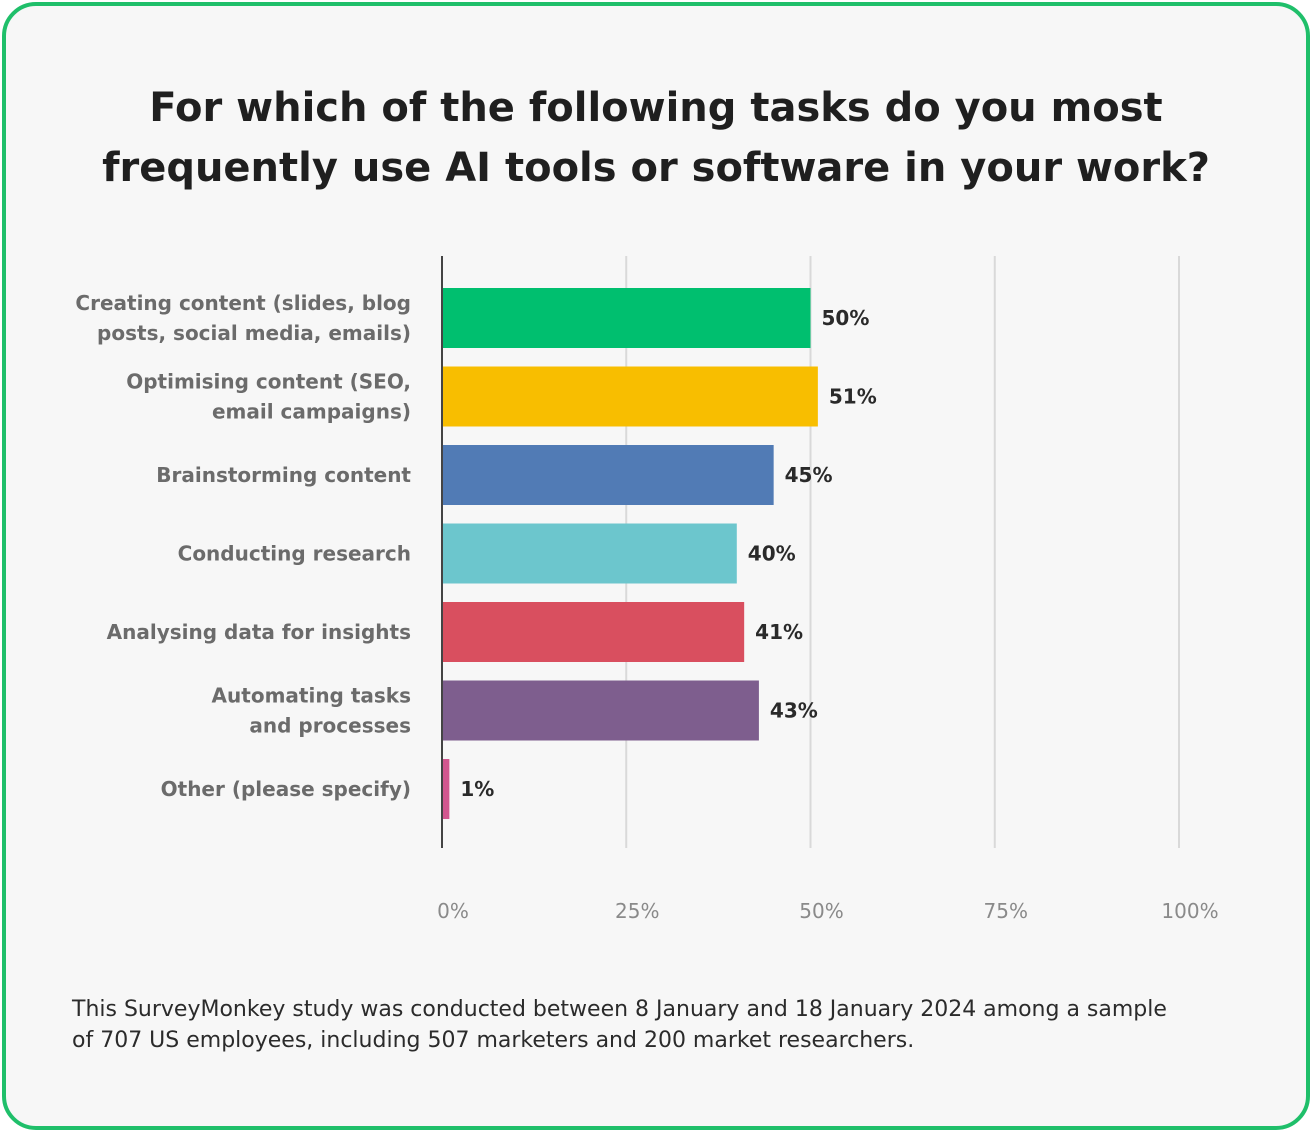 The height and width of the screenshot is (1132, 1312). I want to click on category-label: Optimising content (SEO,, so click(268, 382).